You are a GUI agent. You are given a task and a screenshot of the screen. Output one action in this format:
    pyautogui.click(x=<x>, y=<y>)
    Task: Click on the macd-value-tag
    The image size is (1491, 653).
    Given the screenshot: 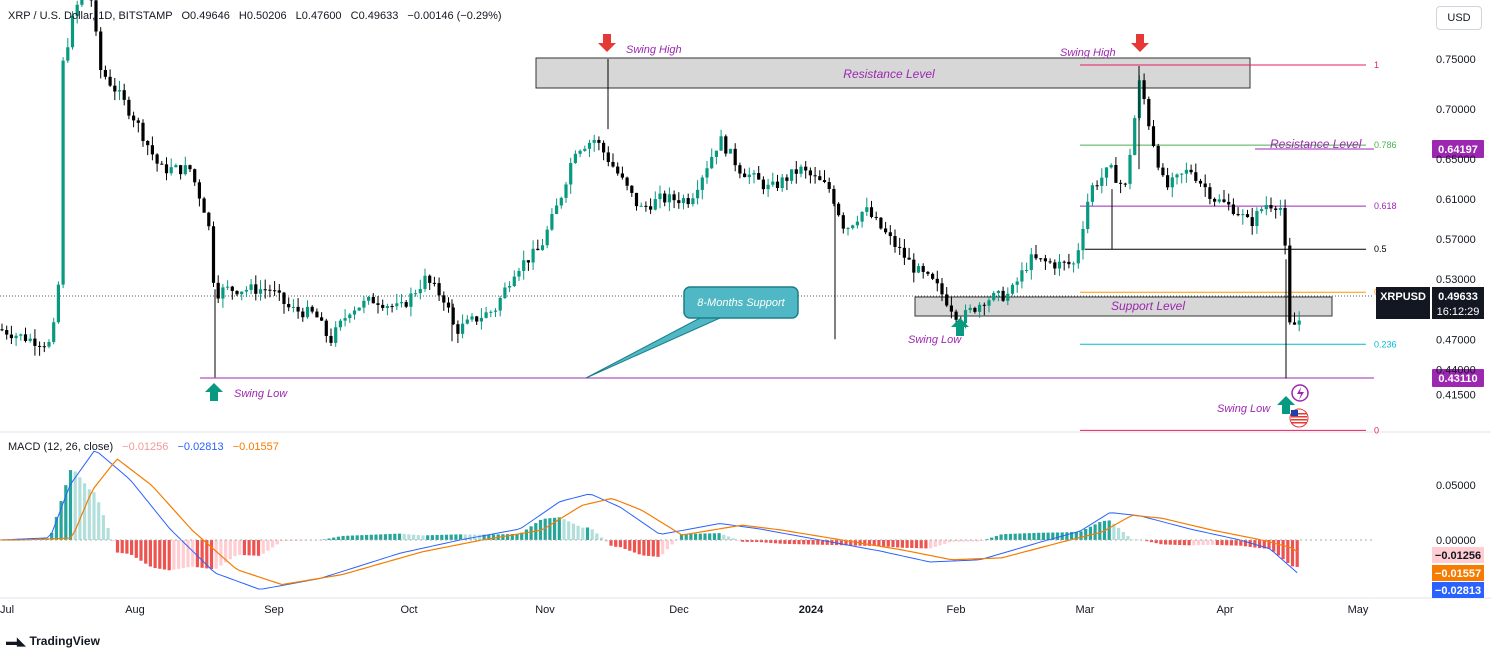 What is the action you would take?
    pyautogui.click(x=1458, y=555)
    